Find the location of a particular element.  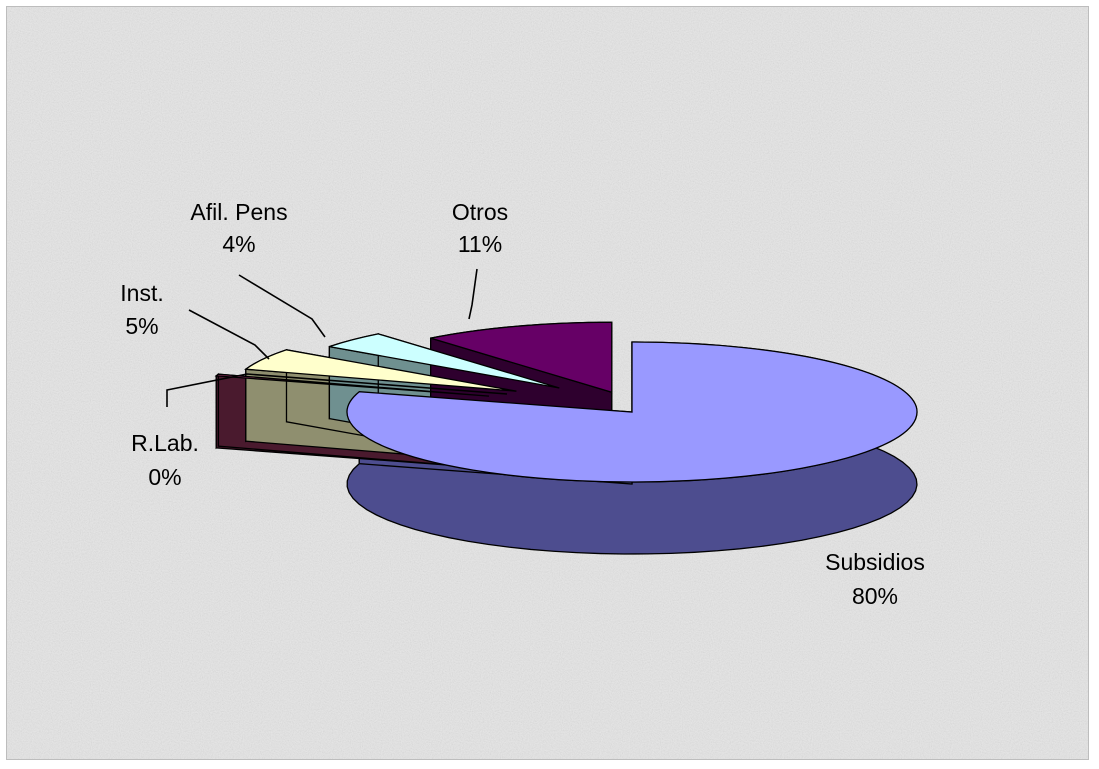

pie-slice-inst is located at coordinates (380, 370).